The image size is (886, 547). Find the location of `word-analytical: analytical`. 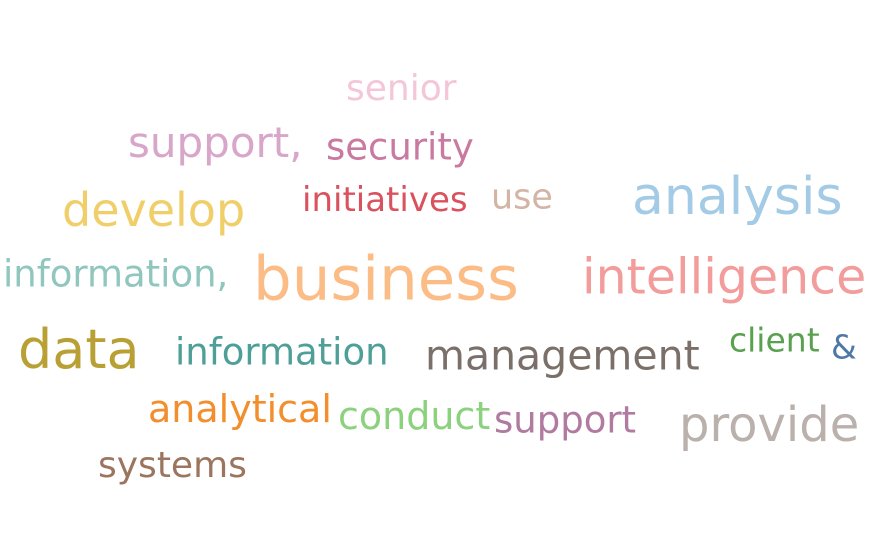

word-analytical: analytical is located at coordinates (240, 409).